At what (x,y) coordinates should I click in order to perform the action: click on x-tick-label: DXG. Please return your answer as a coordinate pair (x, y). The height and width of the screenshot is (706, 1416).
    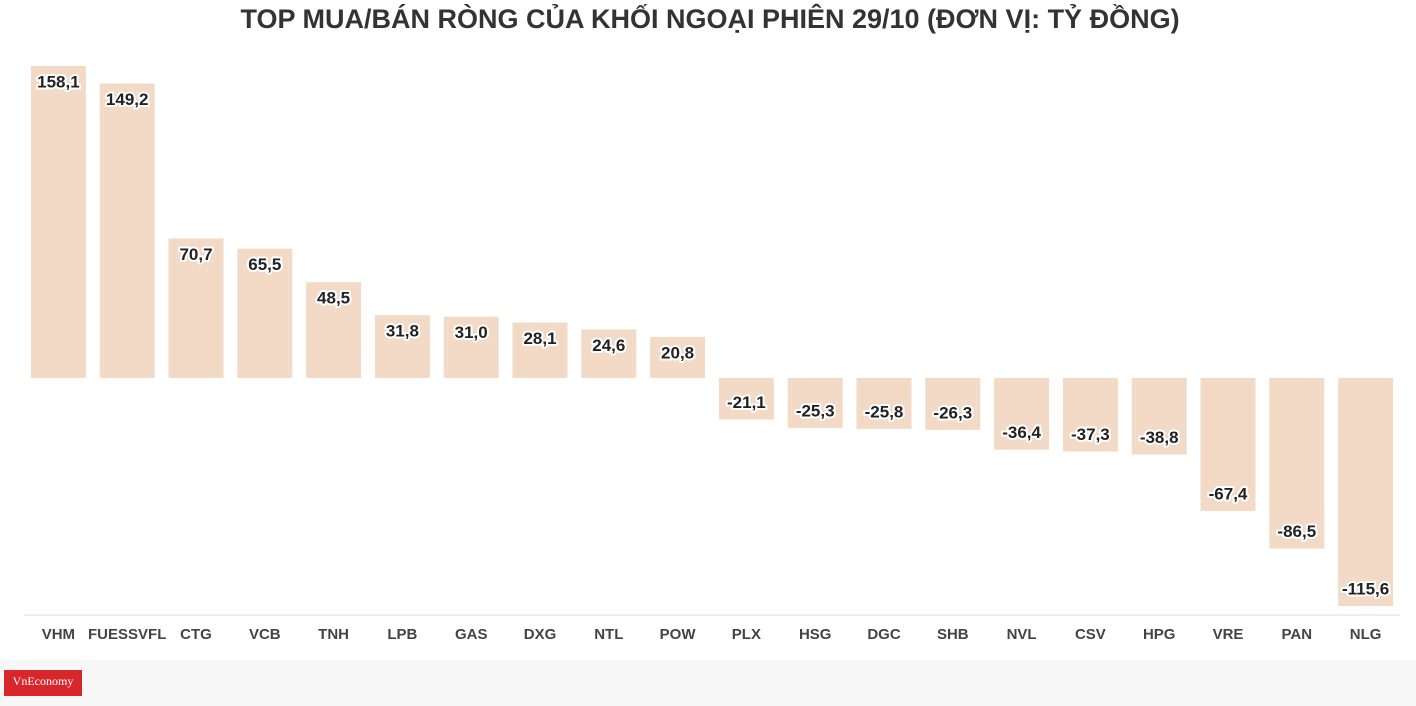
    Looking at the image, I should click on (540, 634).